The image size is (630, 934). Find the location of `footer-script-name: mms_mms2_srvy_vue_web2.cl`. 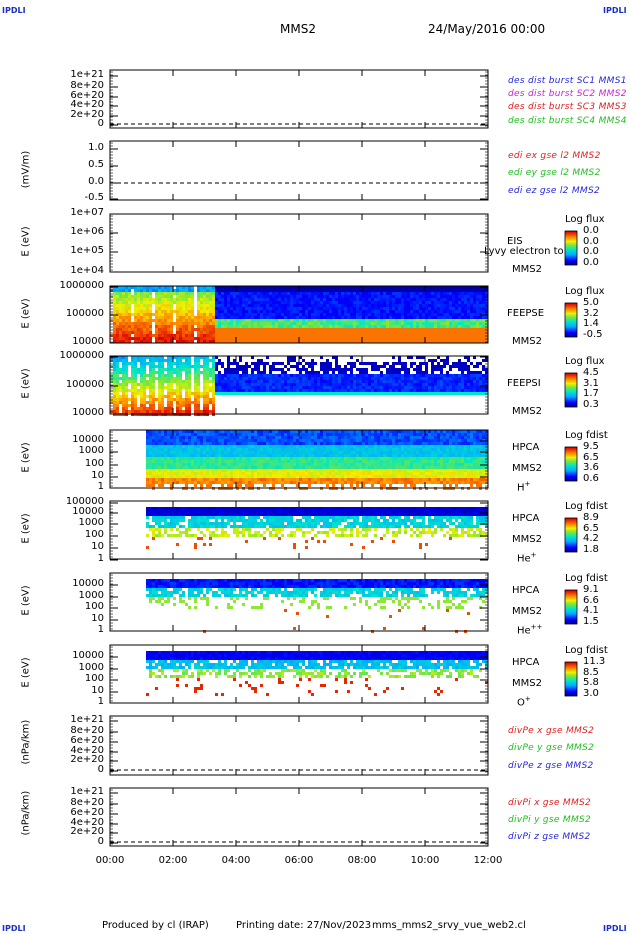

footer-script-name: mms_mms2_srvy_vue_web2.cl is located at coordinates (449, 925).